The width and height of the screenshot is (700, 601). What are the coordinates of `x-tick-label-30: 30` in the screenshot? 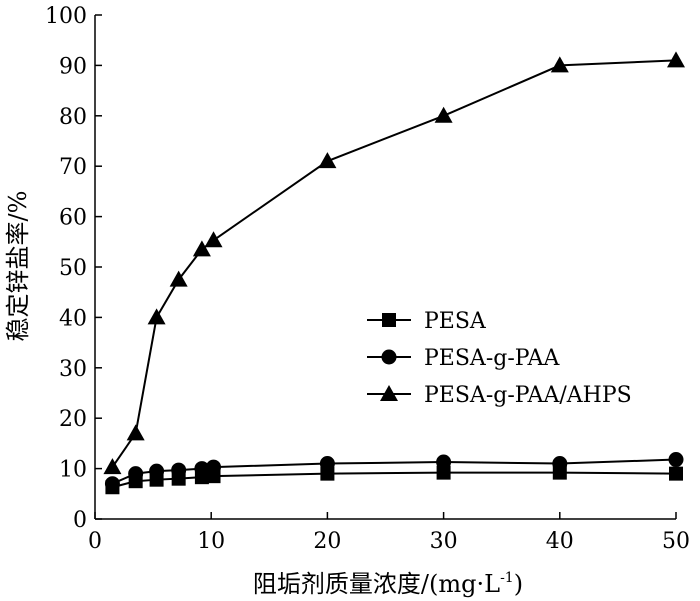 It's located at (444, 541).